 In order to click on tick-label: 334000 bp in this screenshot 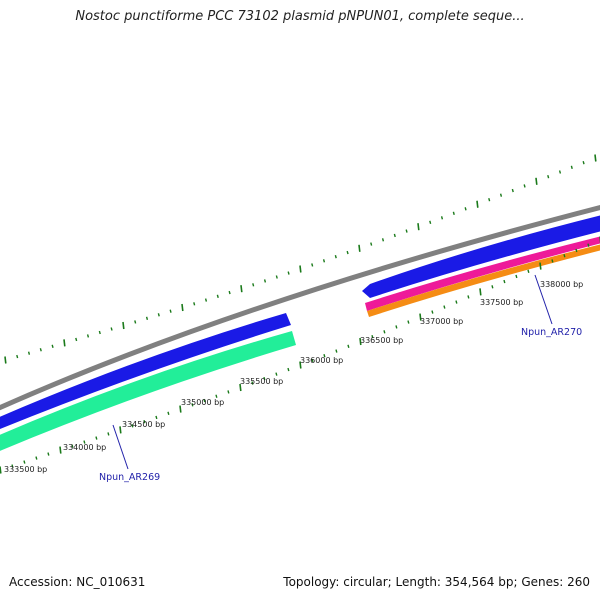, I will do `click(84, 447)`.